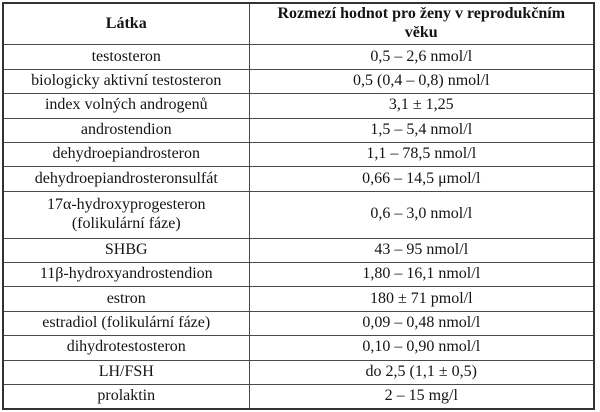 Image resolution: width=600 pixels, height=412 pixels. I want to click on value-cell: 1,1 – 78,5 nmol/l, so click(421, 154).